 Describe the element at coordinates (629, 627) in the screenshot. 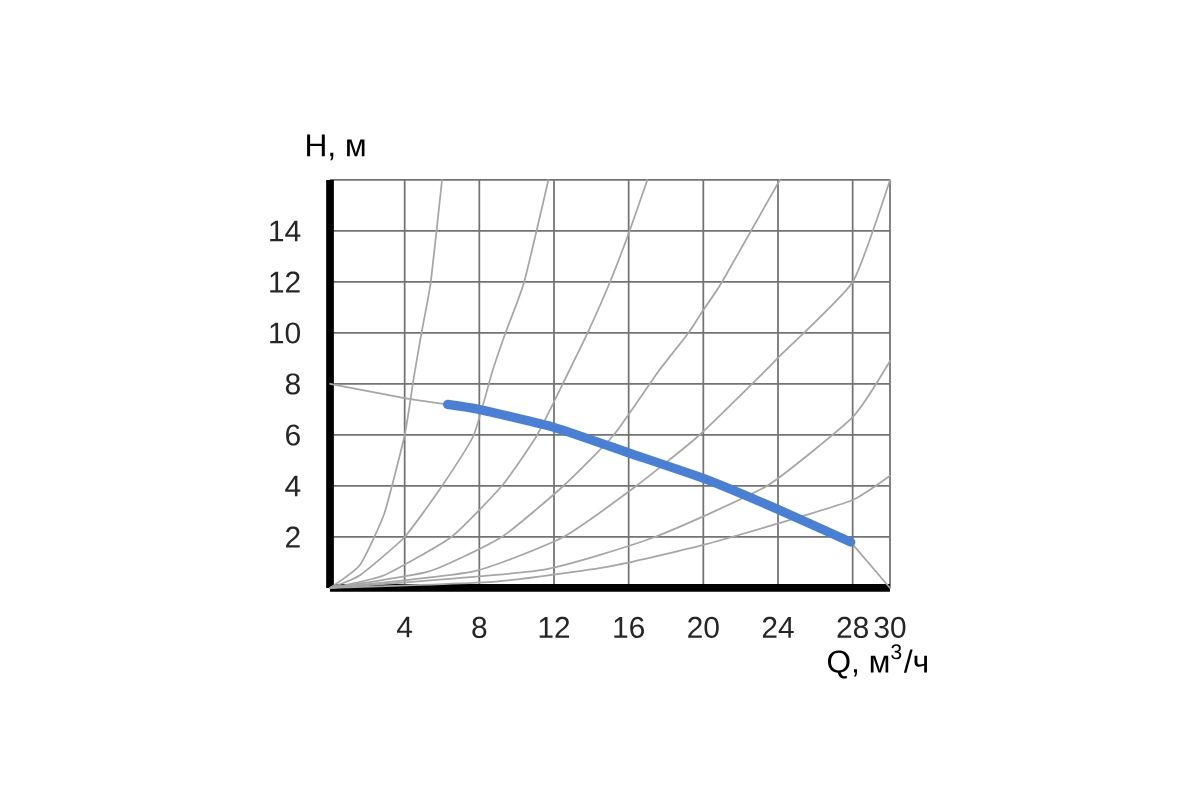

I see `x-tick-label: 16` at that location.